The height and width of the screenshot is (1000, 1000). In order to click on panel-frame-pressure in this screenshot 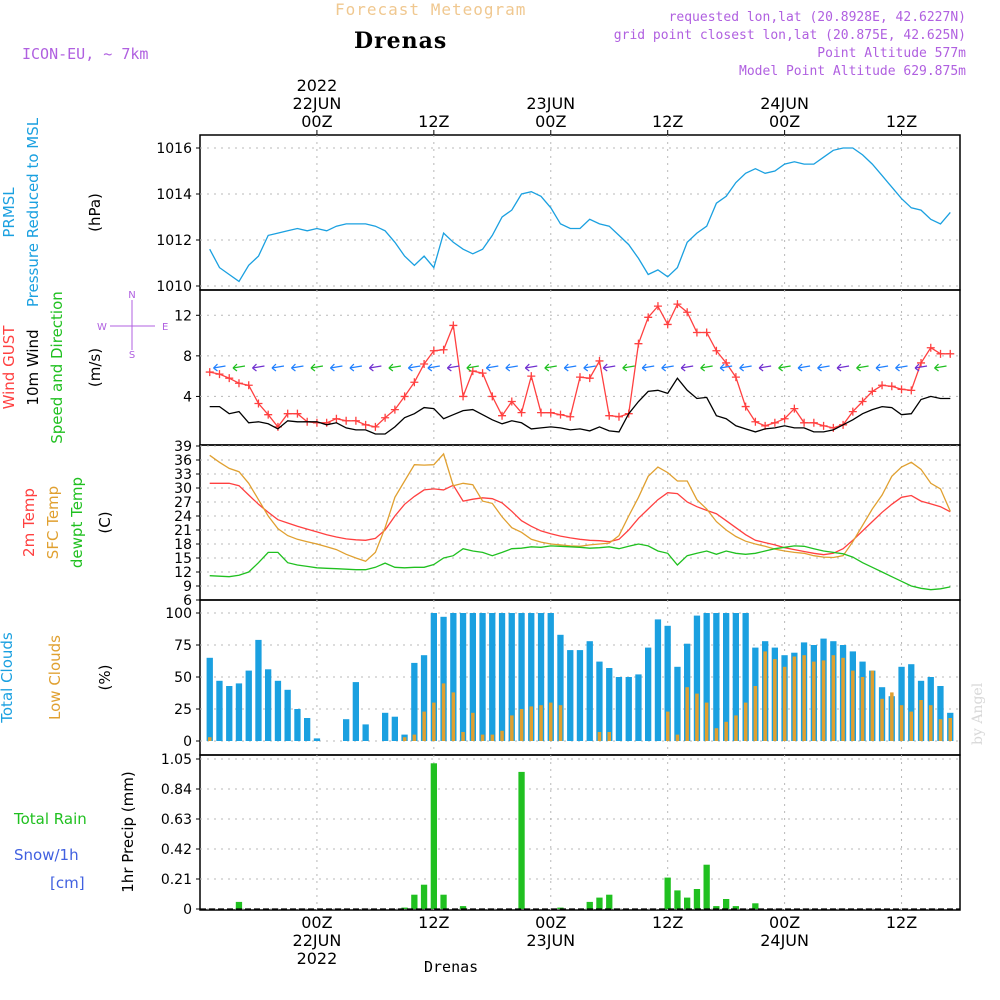, I will do `click(580, 212)`.